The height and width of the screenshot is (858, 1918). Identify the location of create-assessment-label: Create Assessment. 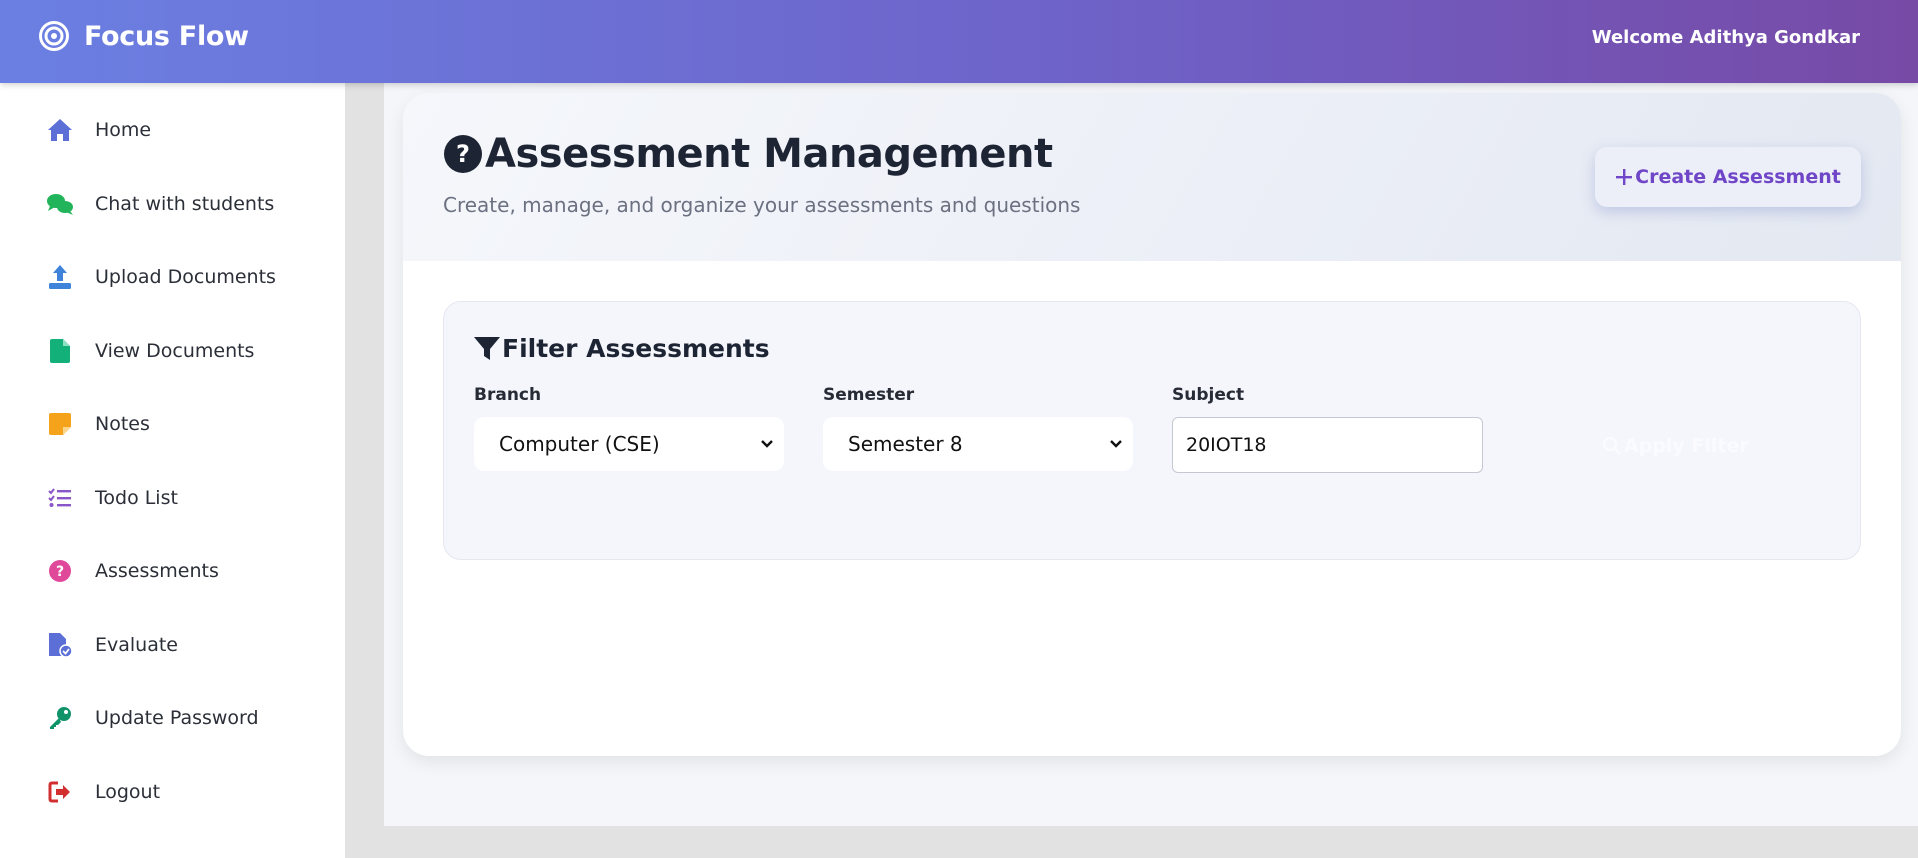
(1738, 177).